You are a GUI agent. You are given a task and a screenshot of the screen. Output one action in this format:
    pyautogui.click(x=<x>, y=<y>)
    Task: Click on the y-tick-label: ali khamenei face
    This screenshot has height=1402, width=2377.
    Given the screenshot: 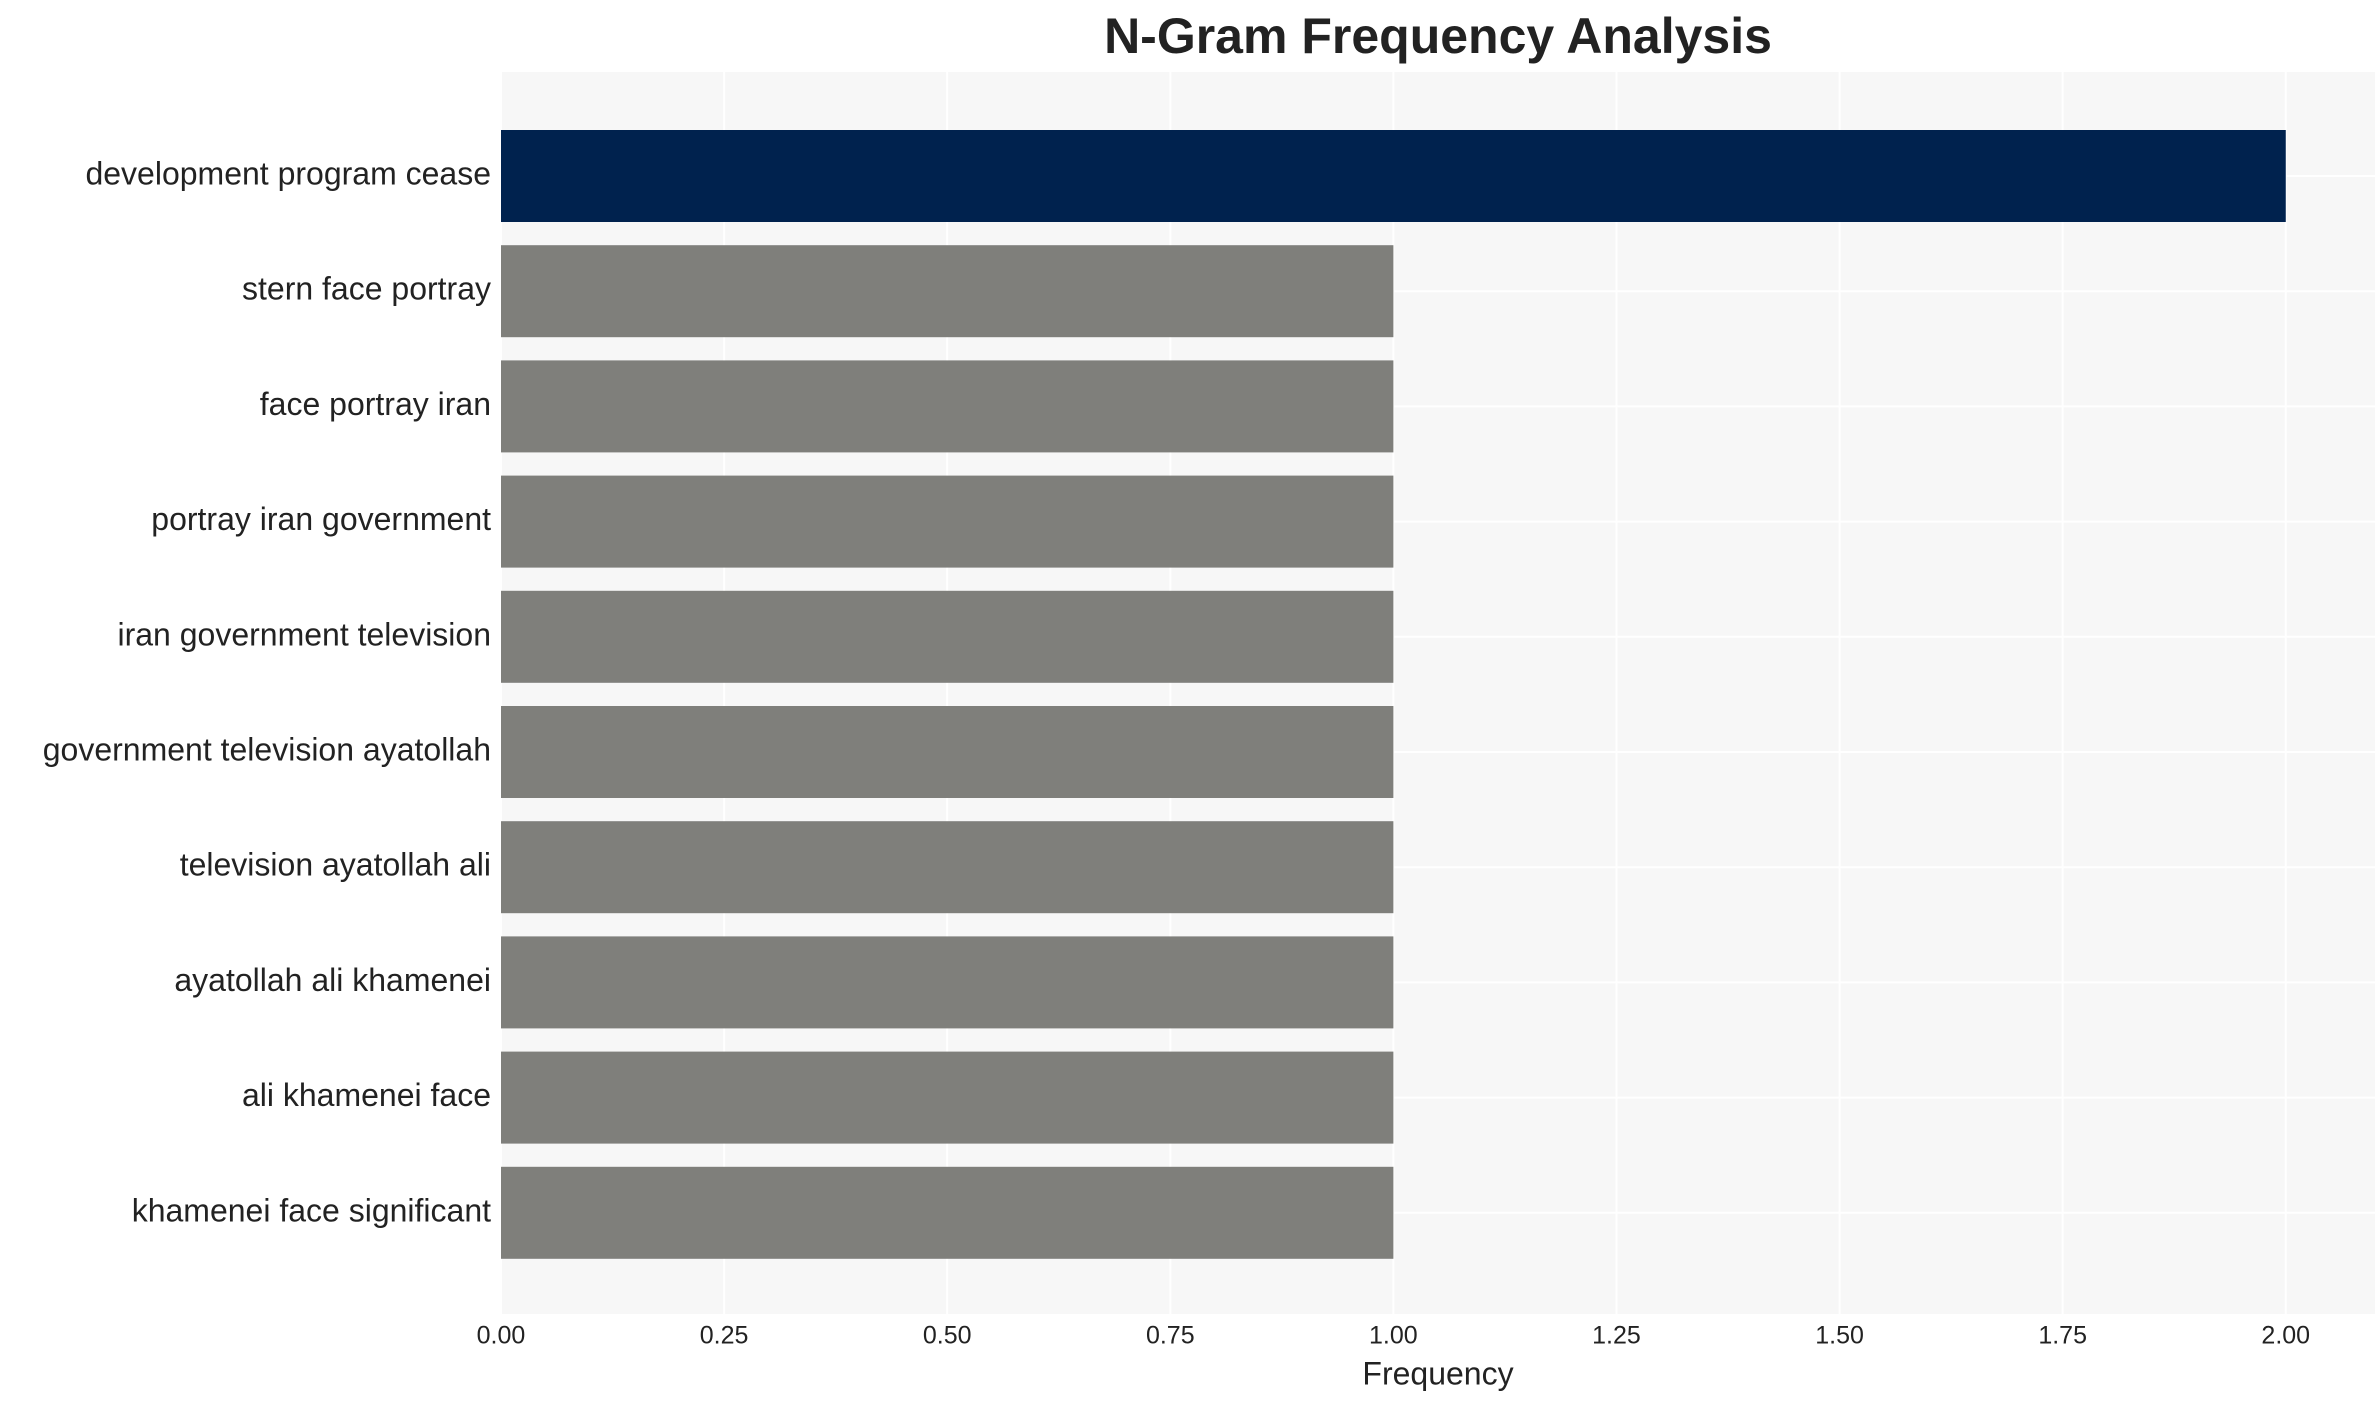 What is the action you would take?
    pyautogui.click(x=366, y=1095)
    